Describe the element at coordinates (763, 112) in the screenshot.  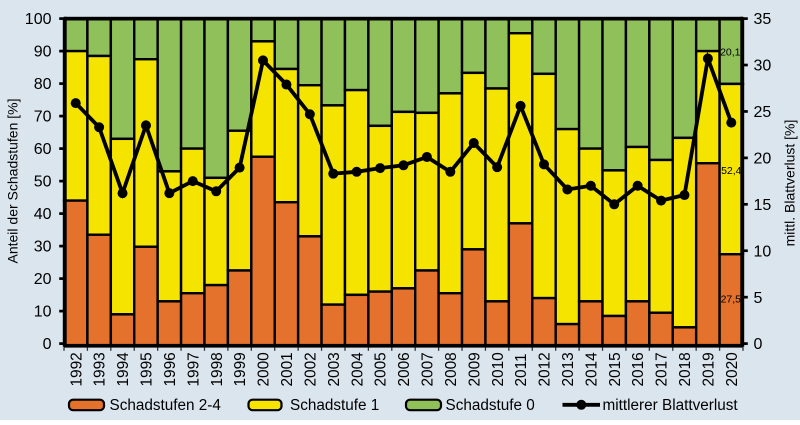
I see `svg-text: 25` at that location.